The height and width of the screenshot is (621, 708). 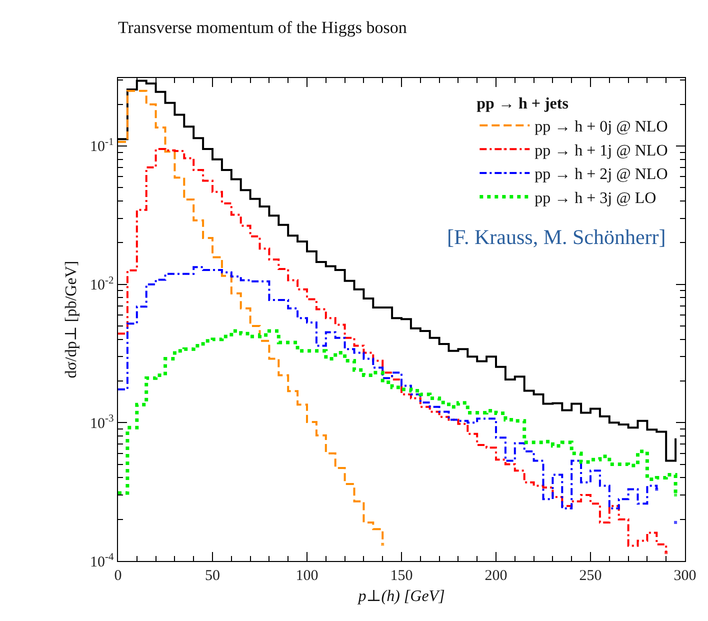 What do you see at coordinates (263, 27) in the screenshot?
I see `chart-title: Transverse momentum of the Higgs boson` at bounding box center [263, 27].